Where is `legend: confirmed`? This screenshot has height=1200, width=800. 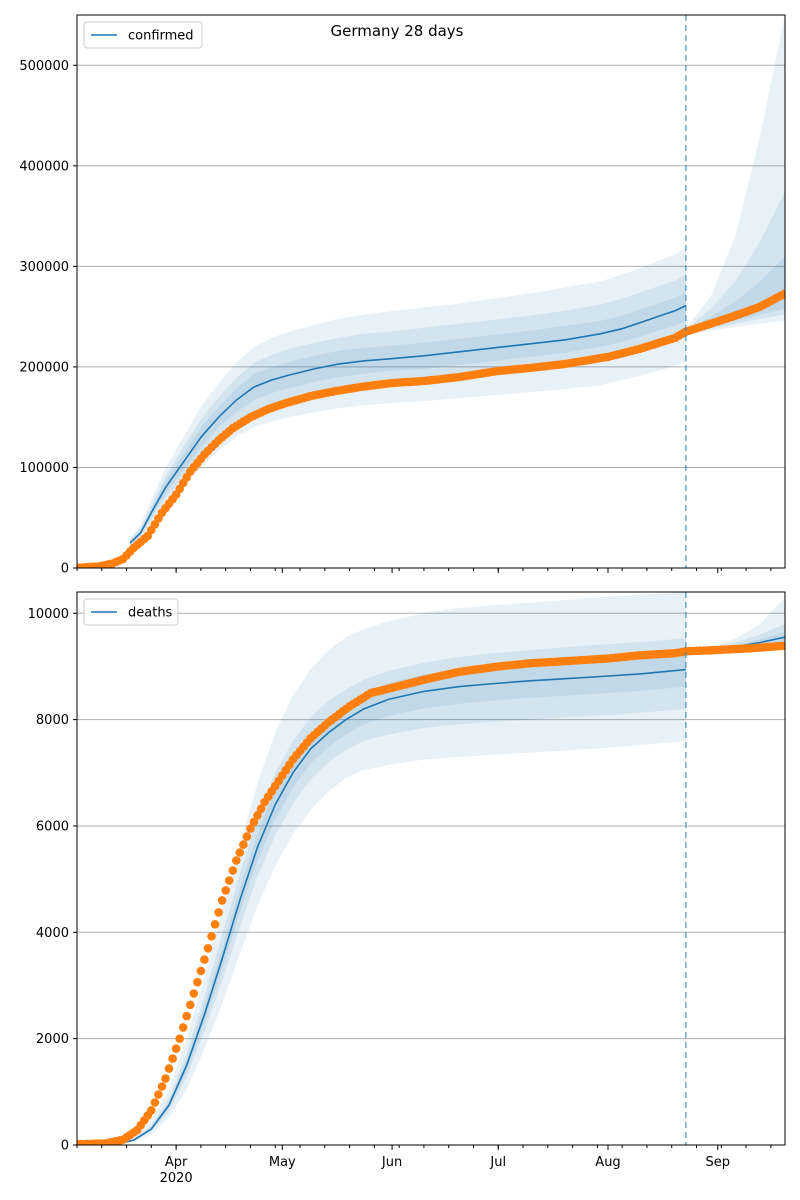
legend: confirmed is located at coordinates (143, 35).